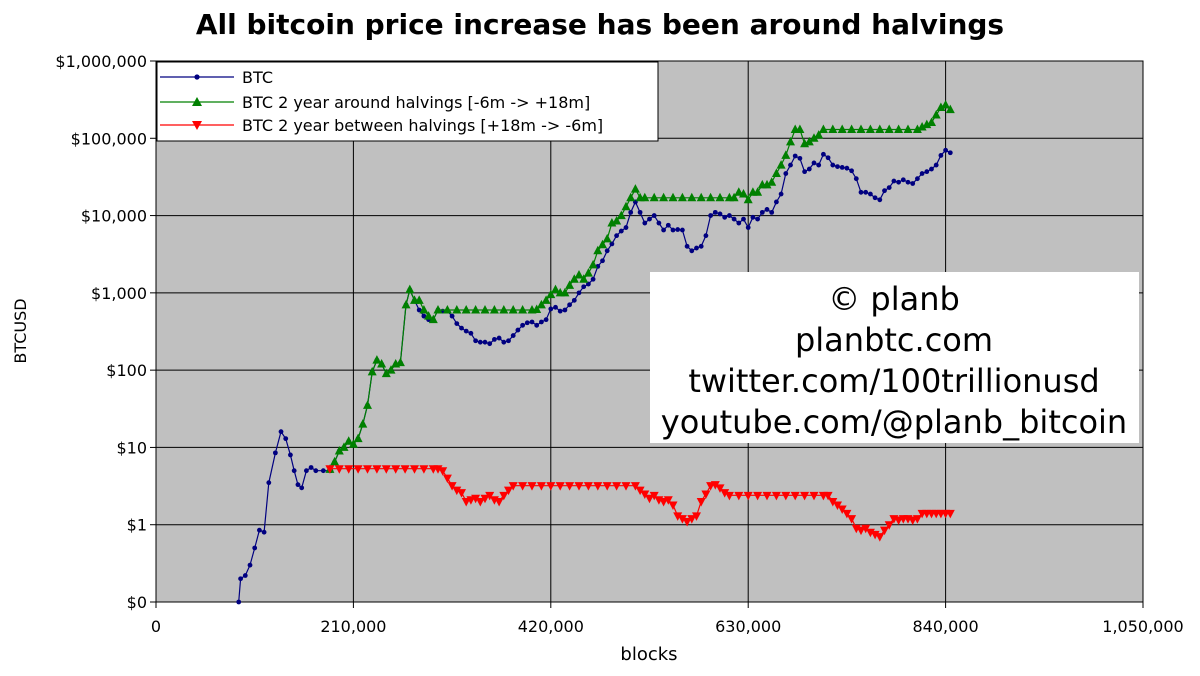 This screenshot has height=676, width=1200. I want to click on x-tick-label: 630,000, so click(748, 626).